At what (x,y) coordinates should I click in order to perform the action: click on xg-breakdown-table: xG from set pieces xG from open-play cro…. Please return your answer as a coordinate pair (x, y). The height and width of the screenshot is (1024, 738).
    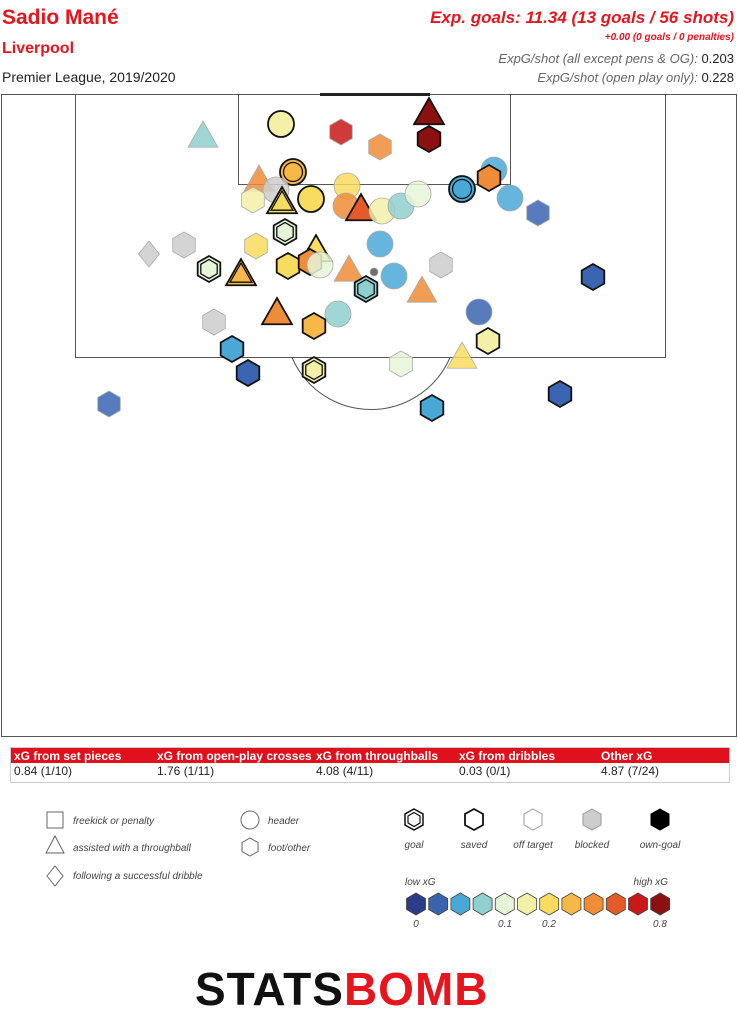
    Looking at the image, I should click on (370, 765).